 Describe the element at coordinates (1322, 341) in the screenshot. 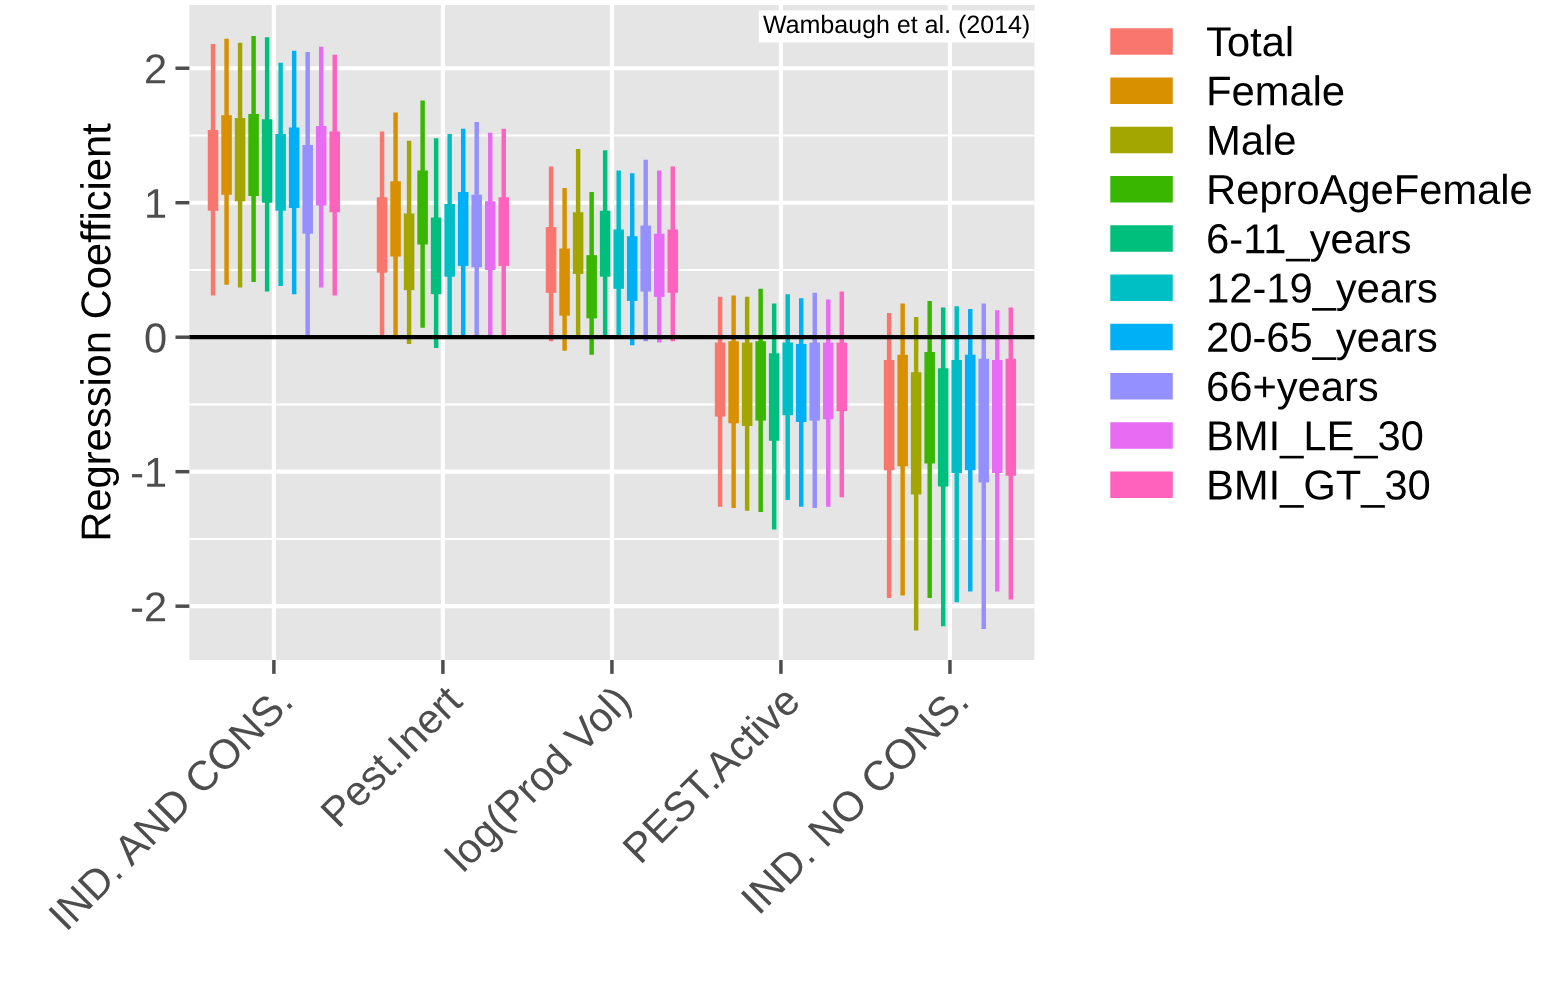

I see `legend-label: 20-65_years` at that location.